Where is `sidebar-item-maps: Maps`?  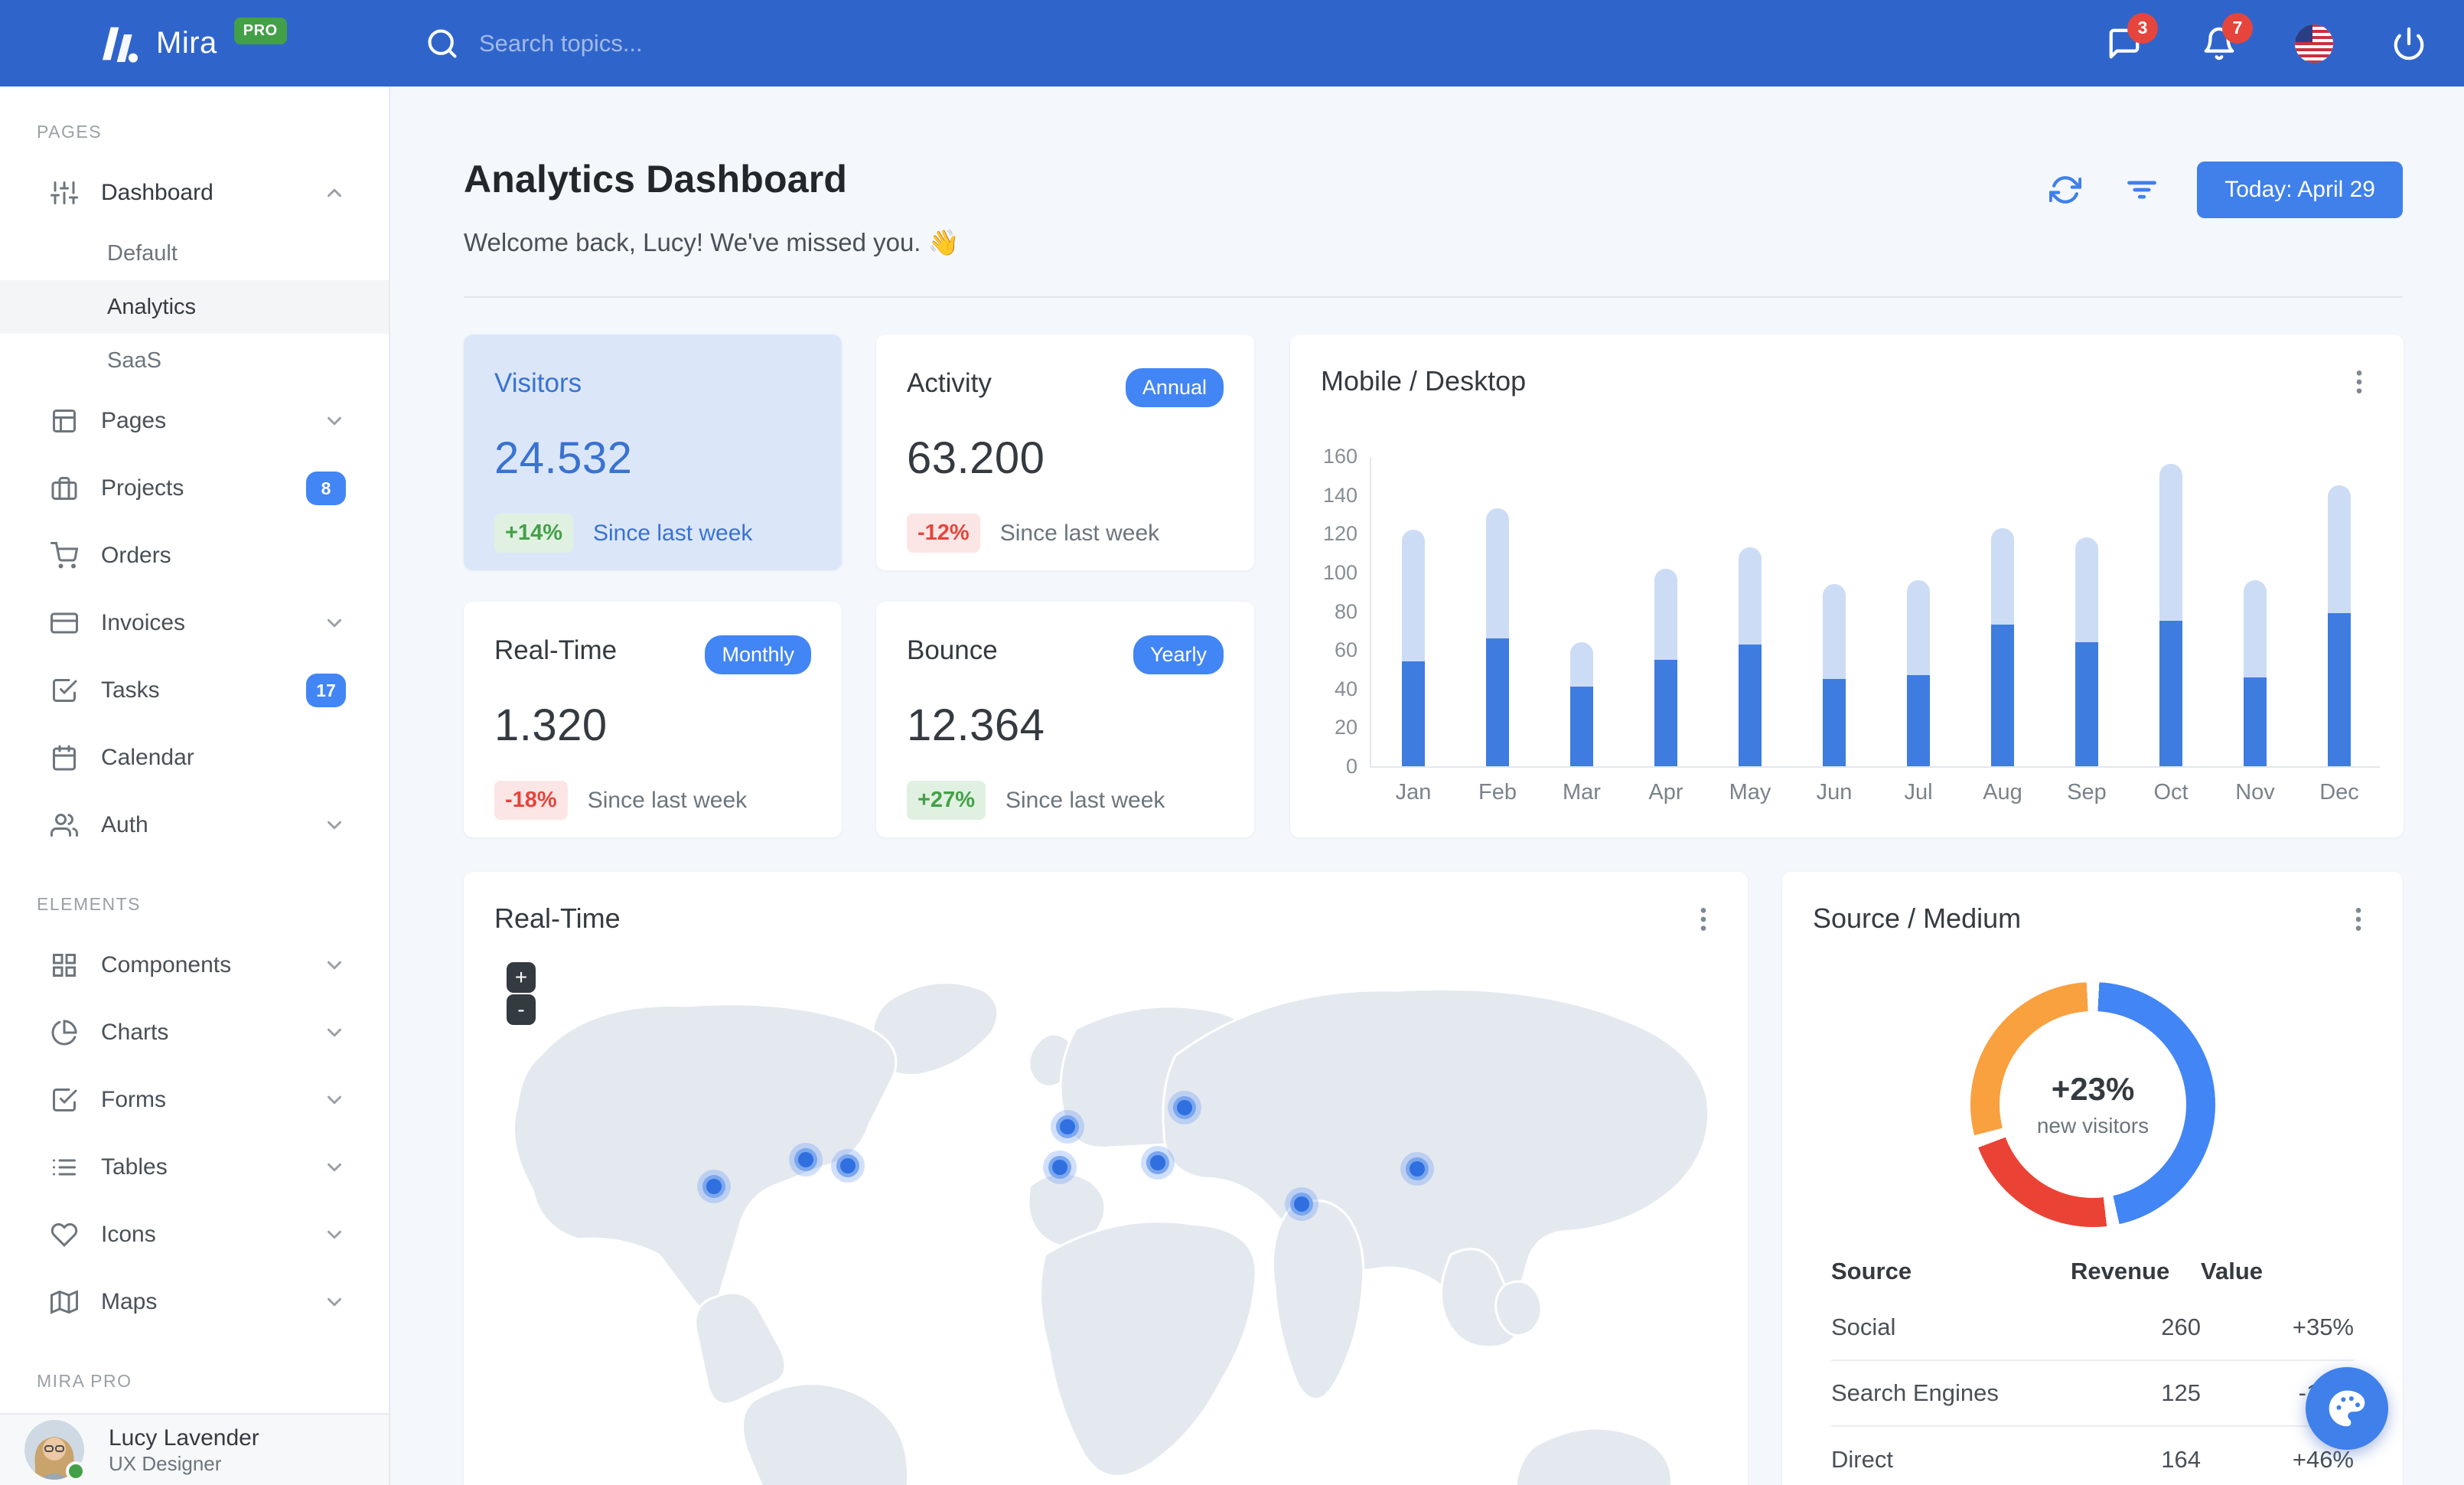
sidebar-item-maps: Maps is located at coordinates (194, 1302).